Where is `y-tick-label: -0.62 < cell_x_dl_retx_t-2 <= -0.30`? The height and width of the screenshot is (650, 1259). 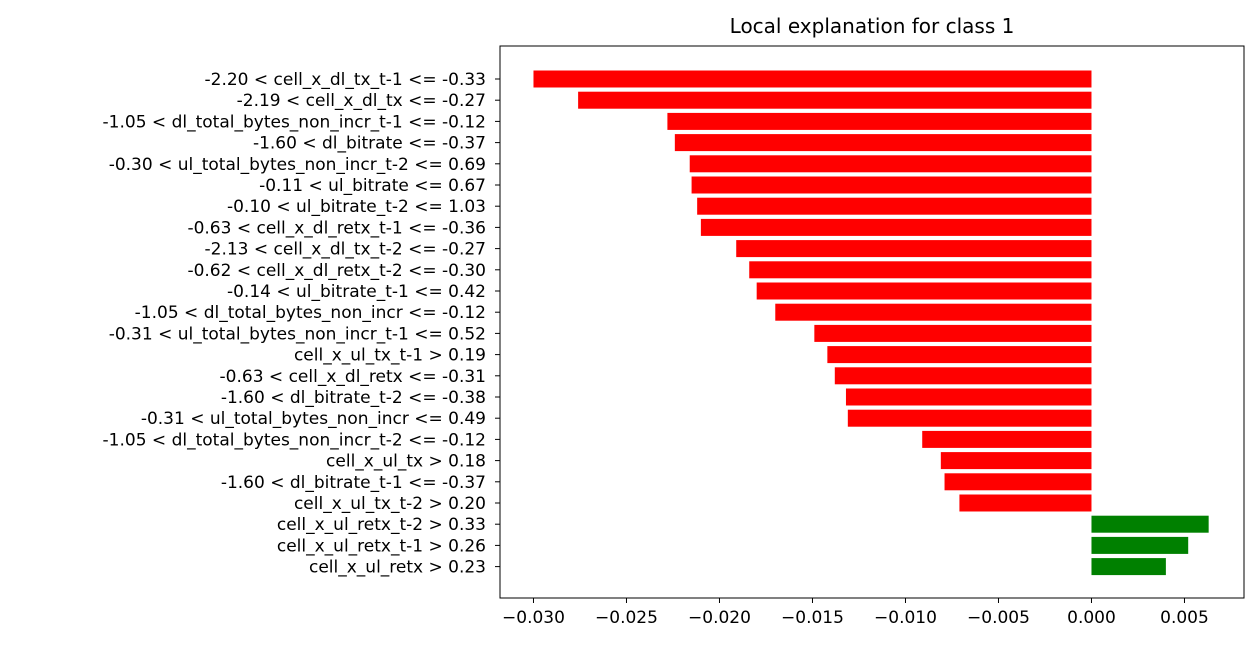 y-tick-label: -0.62 < cell_x_dl_retx_t-2 <= -0.30 is located at coordinates (336, 271).